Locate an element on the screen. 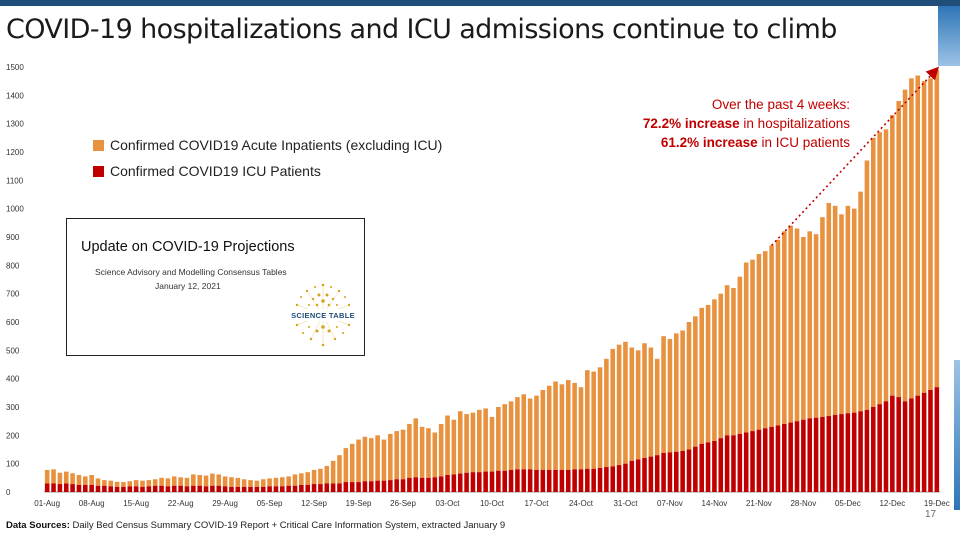 This screenshot has width=960, height=540. science-table-logo-icon is located at coordinates (323, 315).